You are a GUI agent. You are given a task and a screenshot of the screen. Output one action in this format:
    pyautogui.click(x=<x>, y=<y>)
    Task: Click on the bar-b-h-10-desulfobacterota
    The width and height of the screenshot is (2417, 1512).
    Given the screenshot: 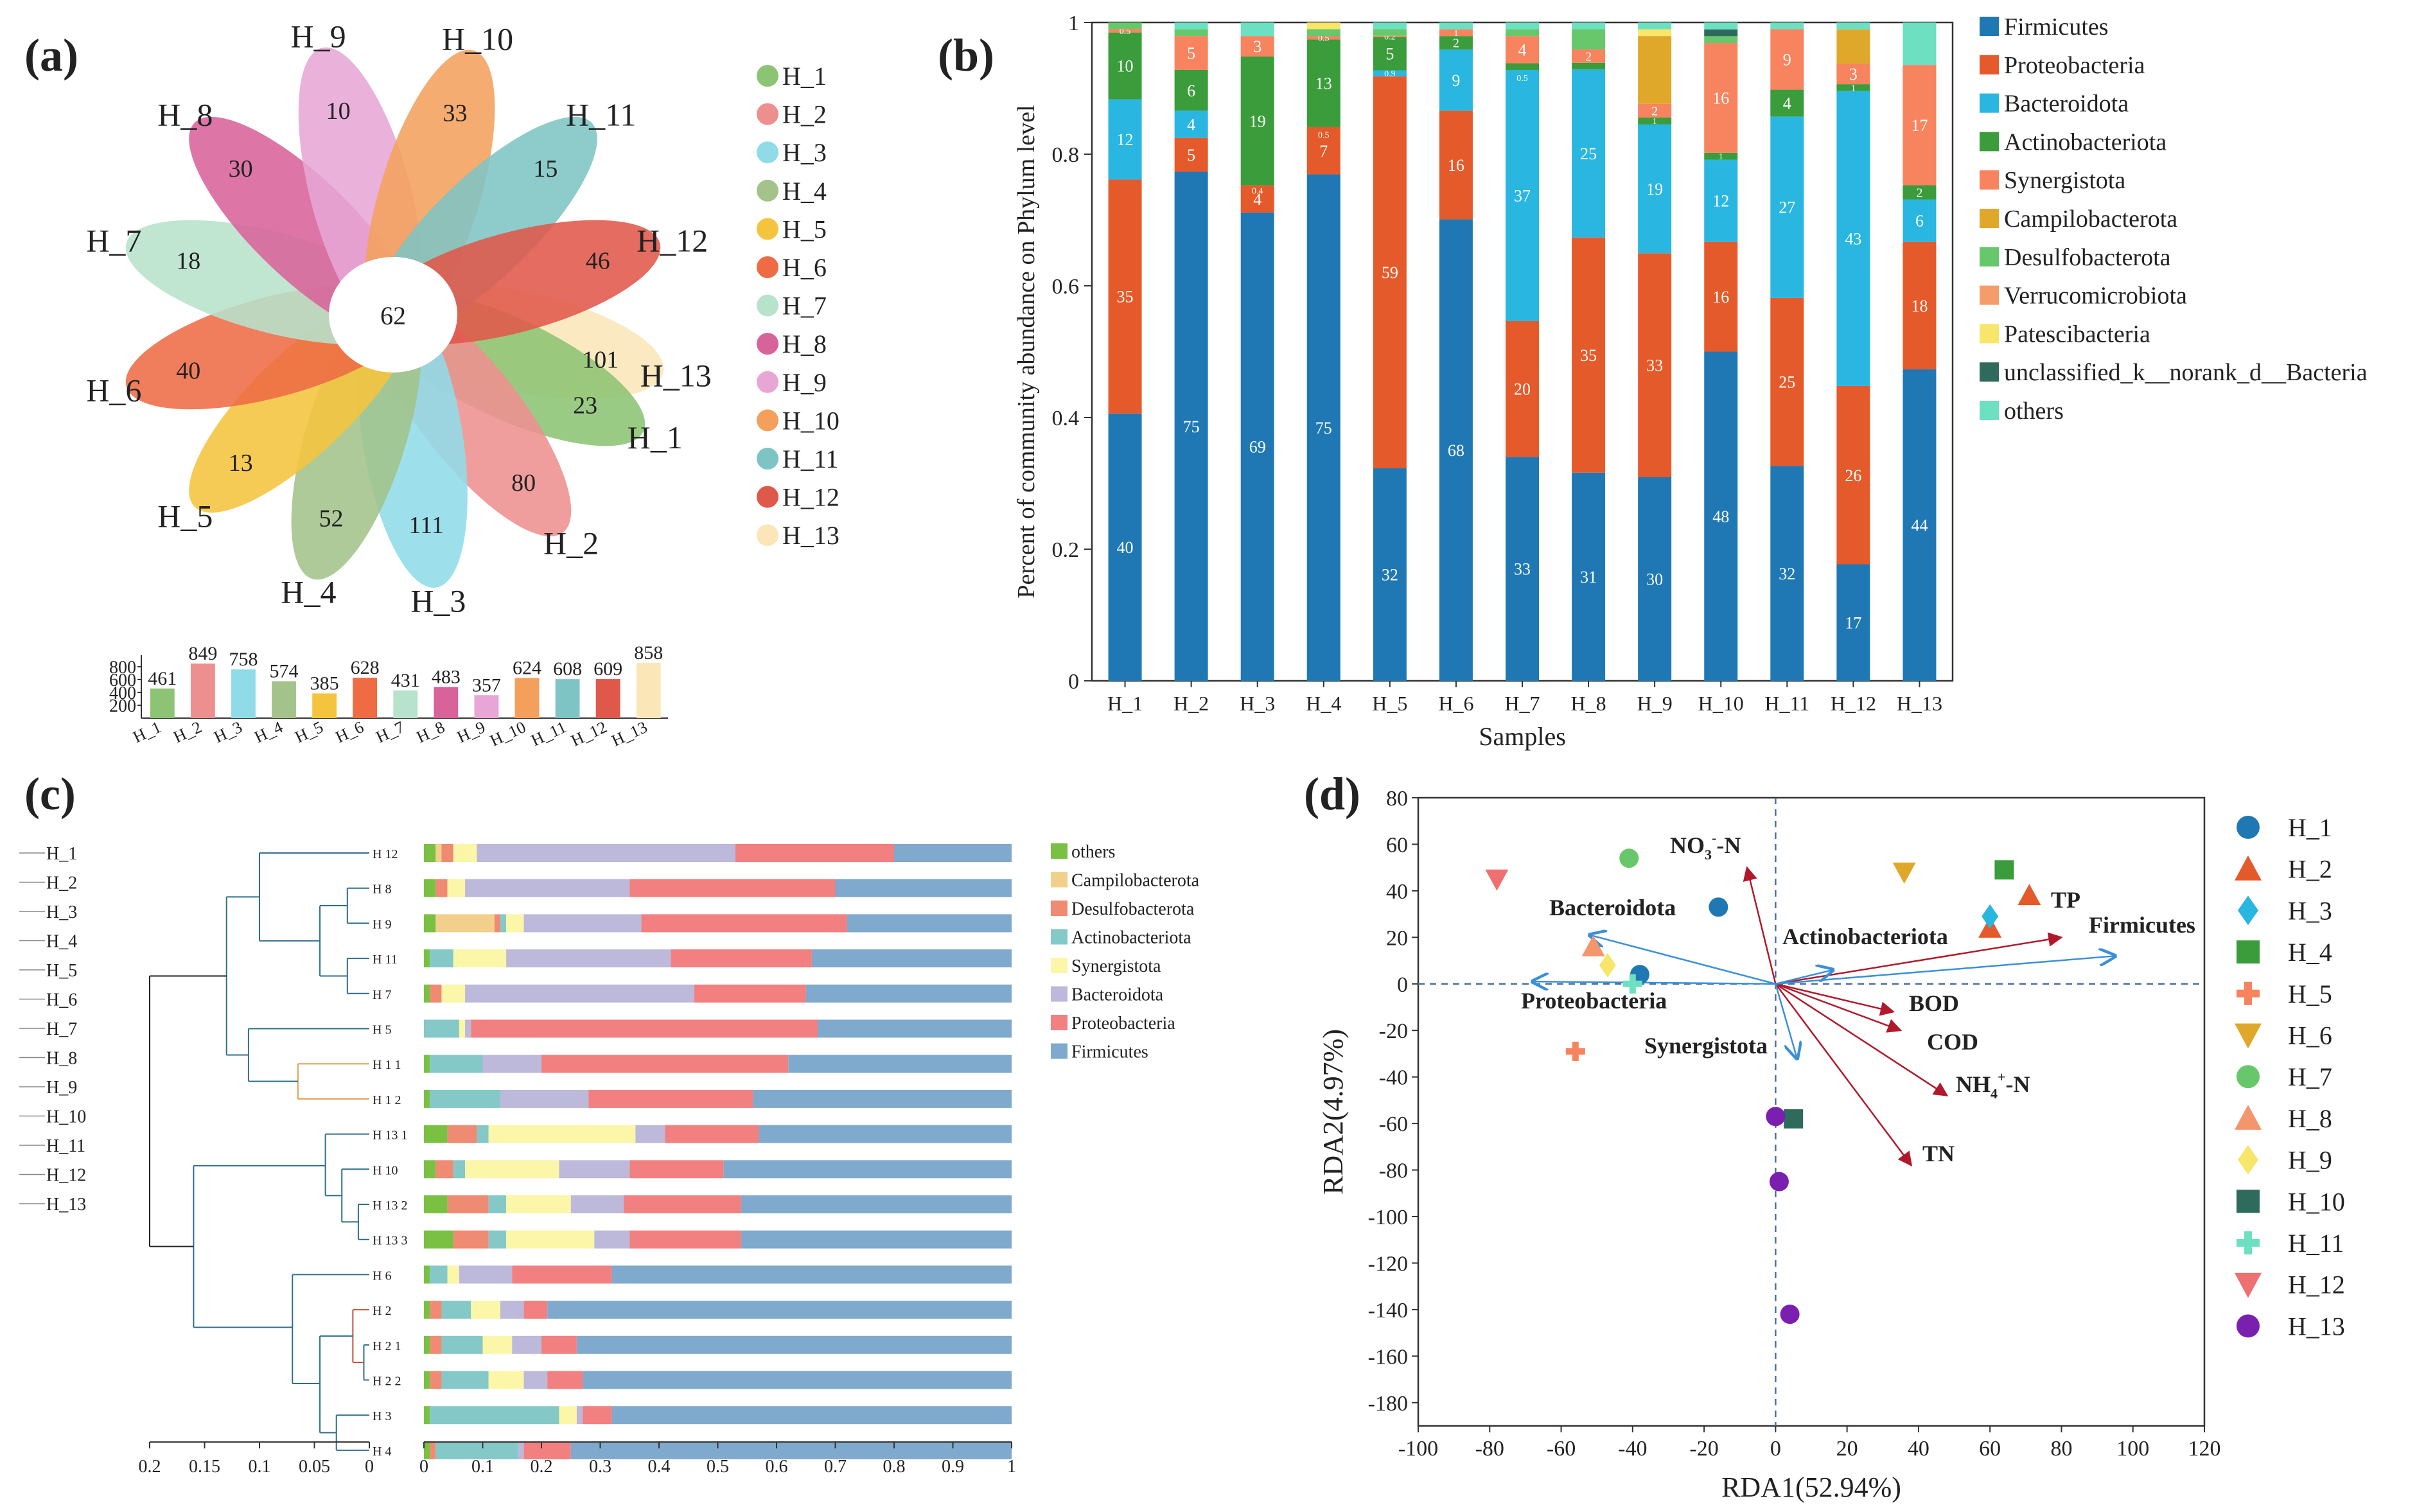 What is the action you would take?
    pyautogui.click(x=1721, y=40)
    